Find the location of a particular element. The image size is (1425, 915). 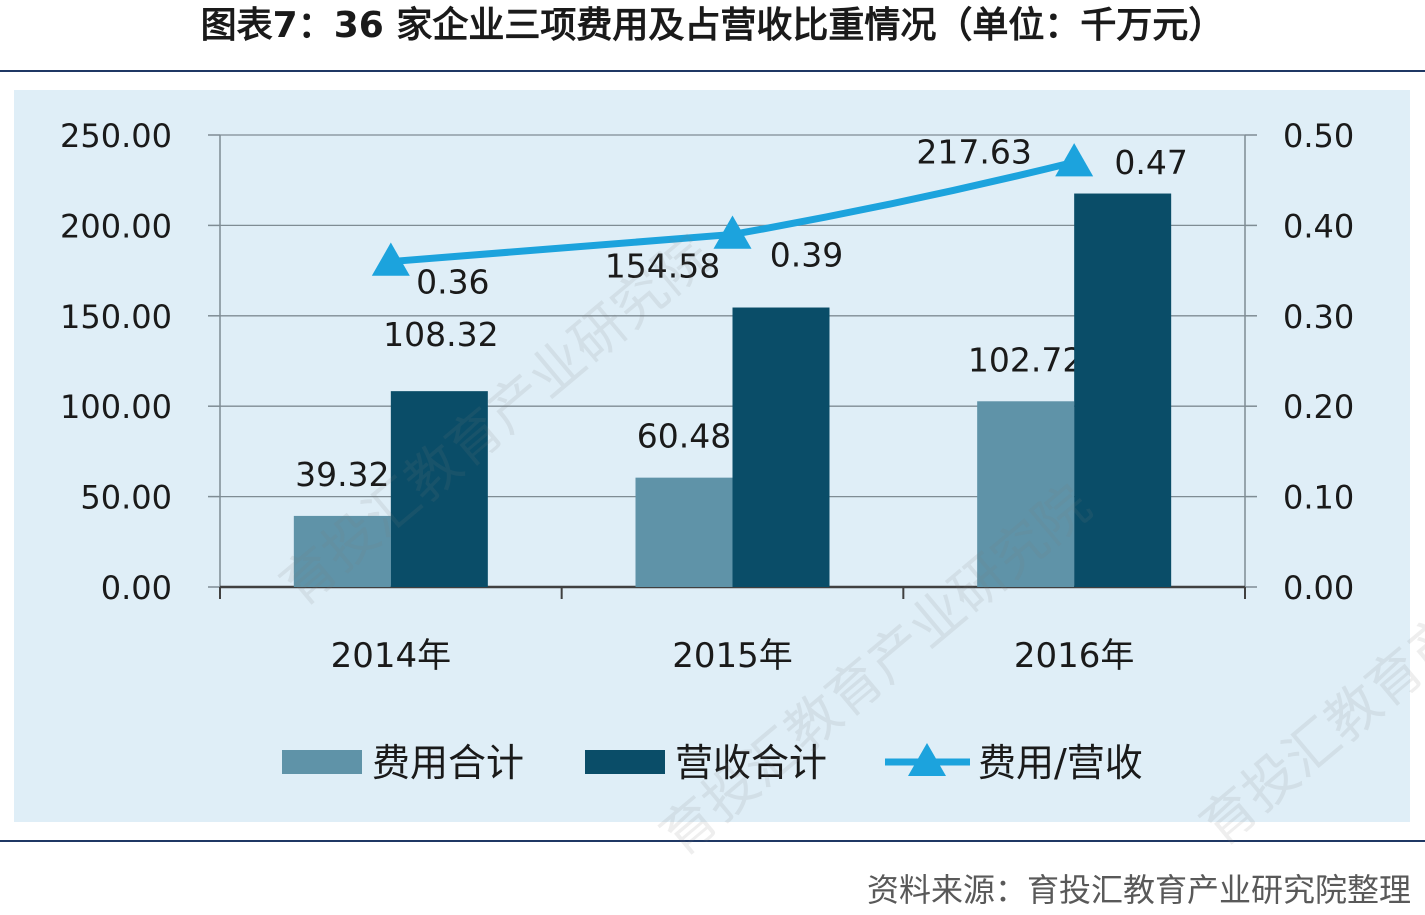

x-tick-label: 2016年 is located at coordinates (1074, 656).